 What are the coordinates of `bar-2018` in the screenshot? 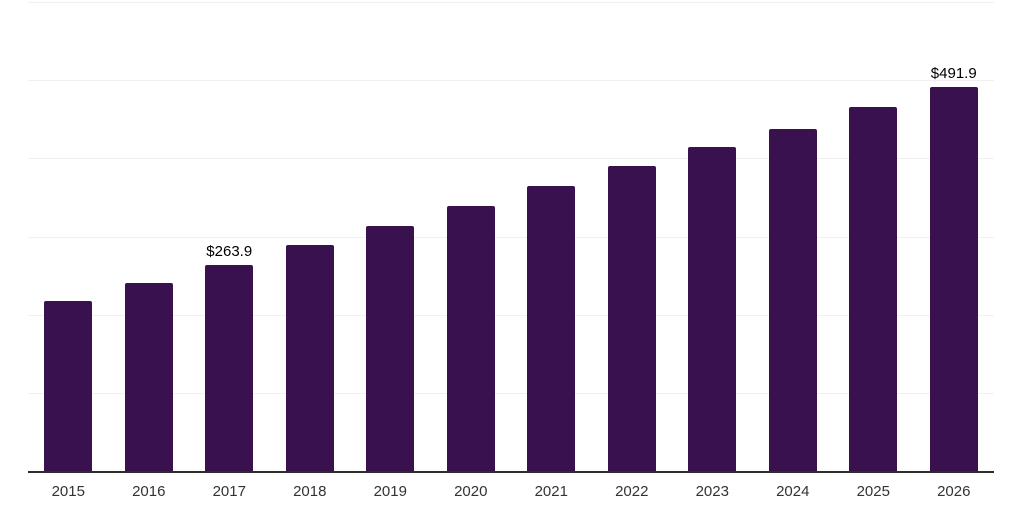 It's located at (309, 357).